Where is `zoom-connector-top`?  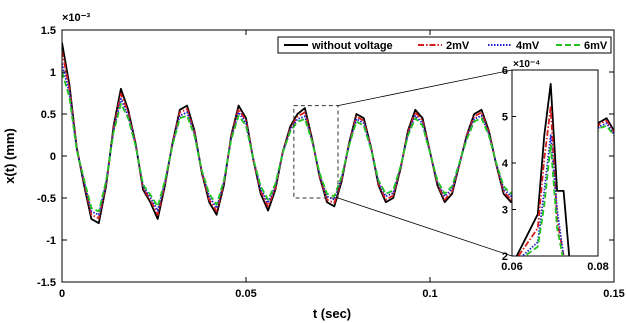 zoom-connector-top is located at coordinates (425, 87).